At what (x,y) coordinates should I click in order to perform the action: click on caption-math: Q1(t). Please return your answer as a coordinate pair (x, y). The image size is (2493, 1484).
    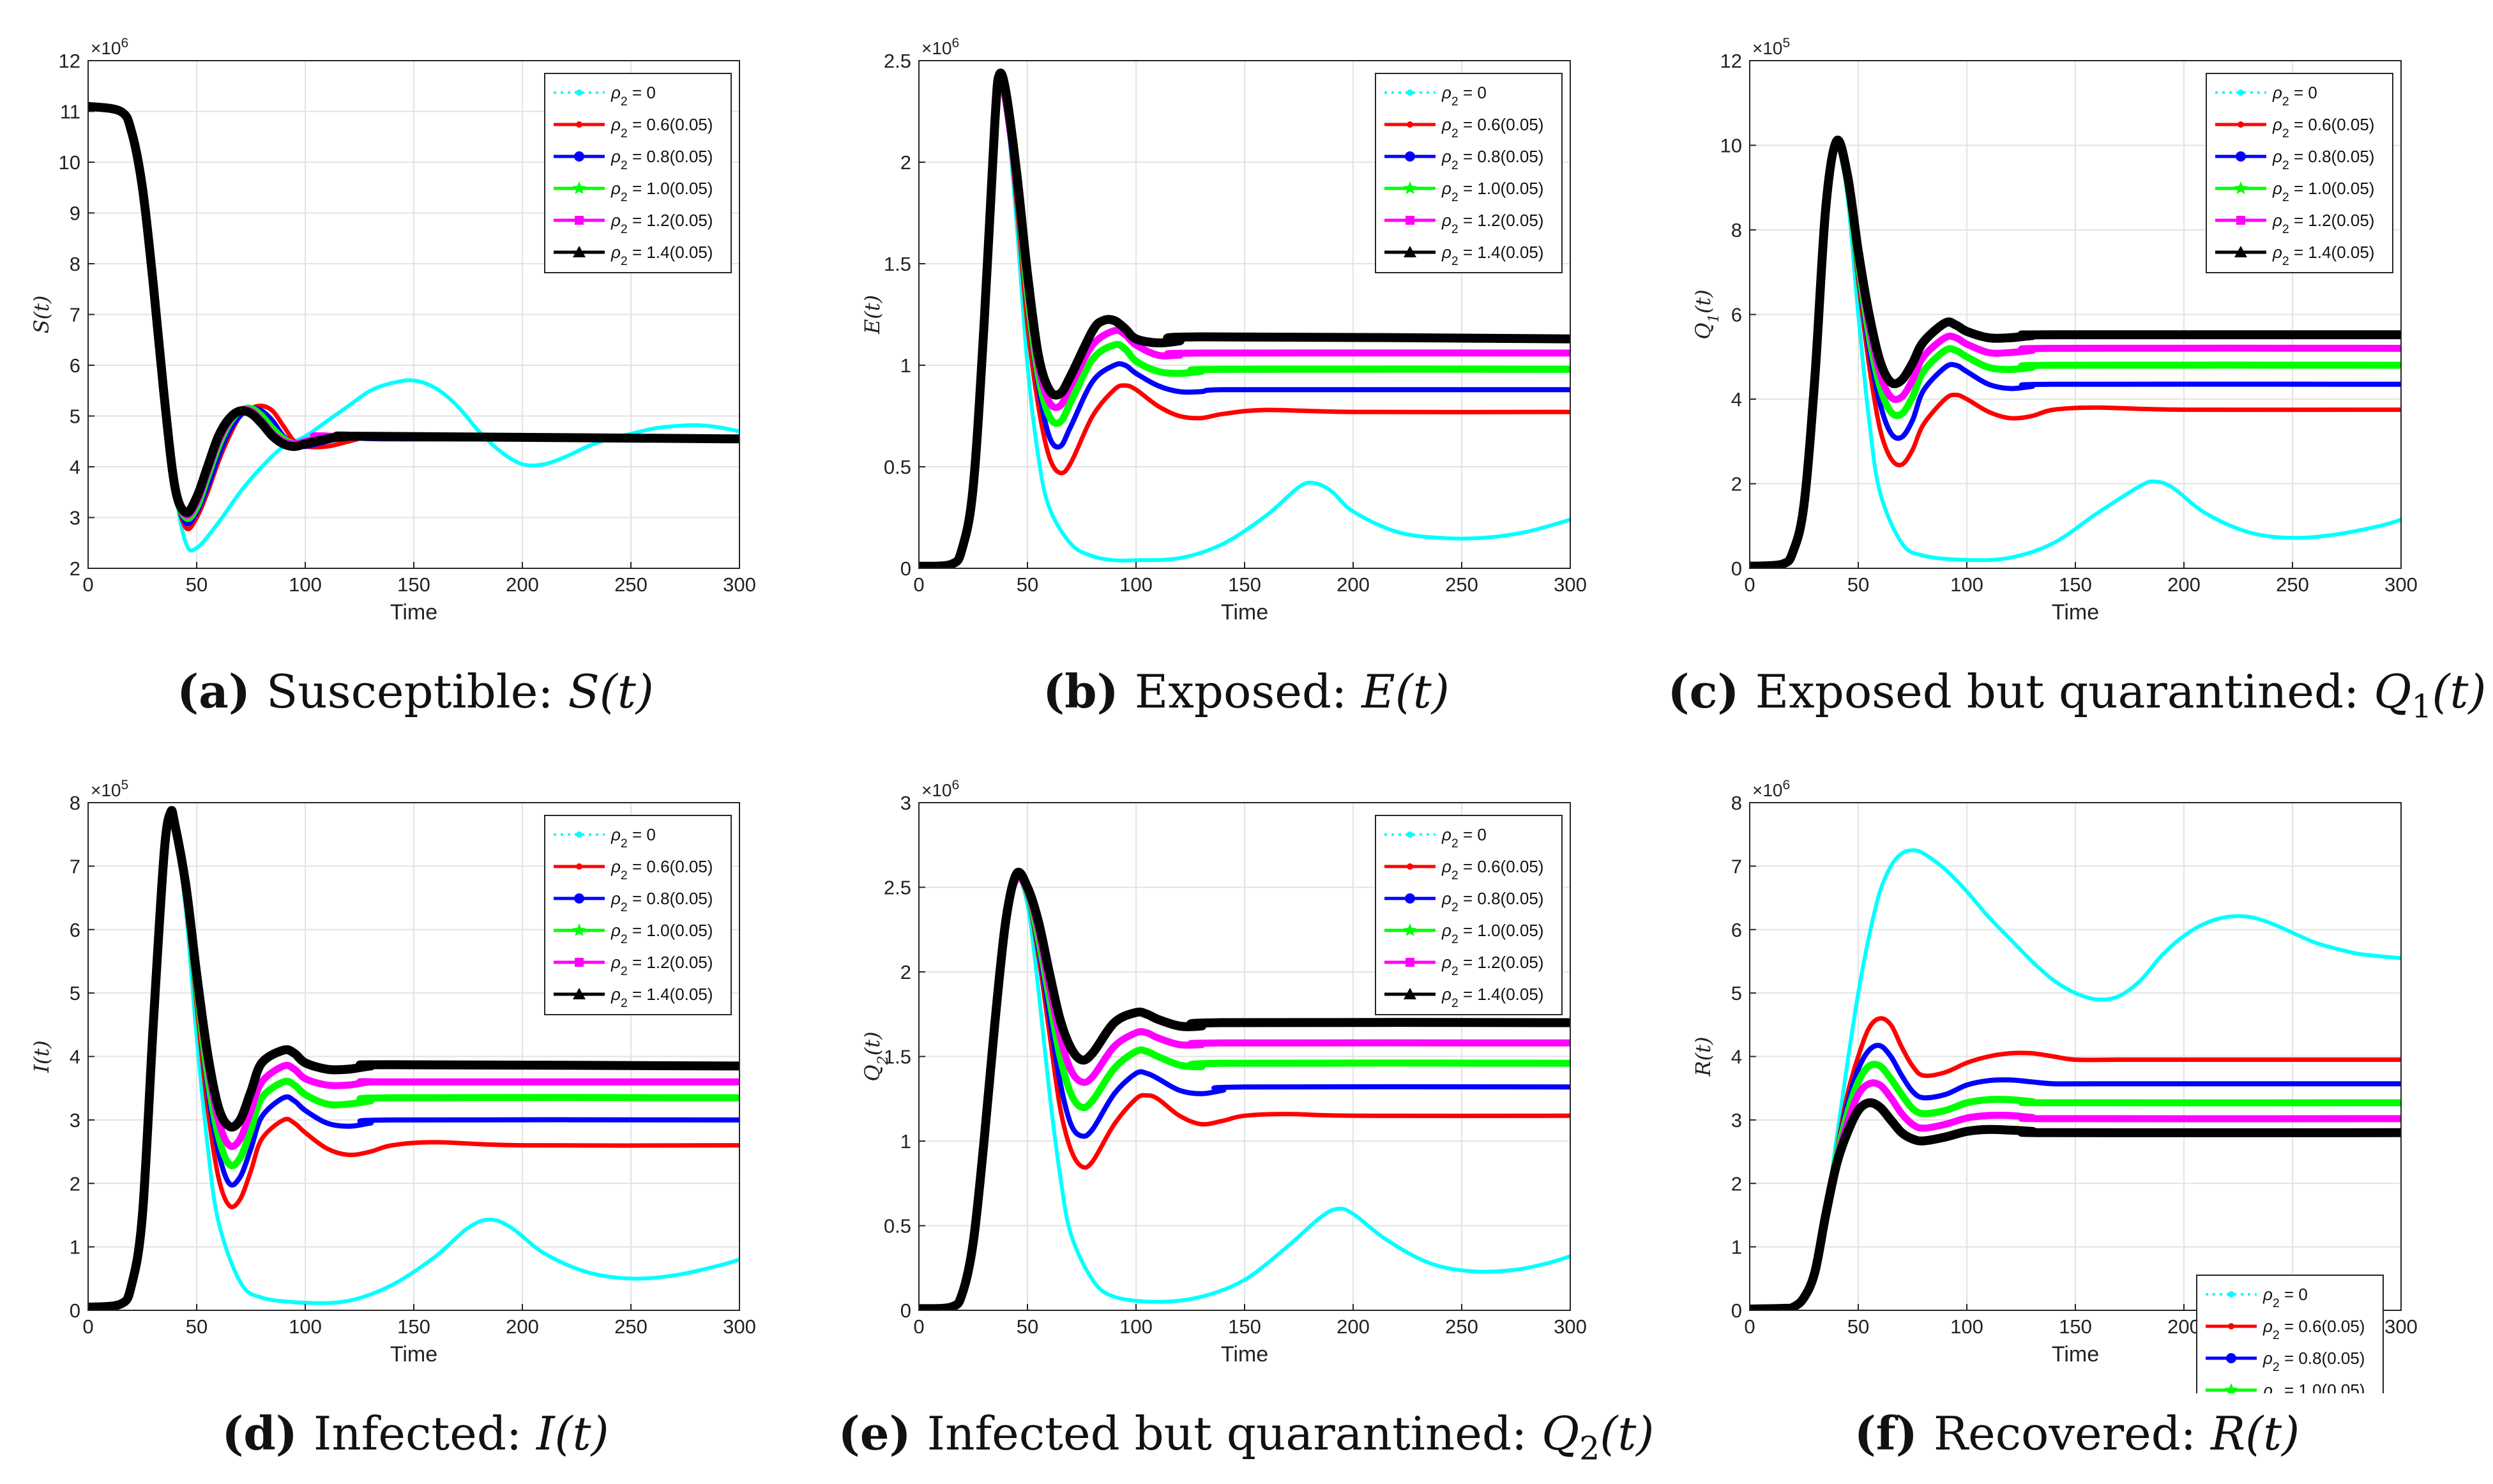
    Looking at the image, I should click on (2430, 695).